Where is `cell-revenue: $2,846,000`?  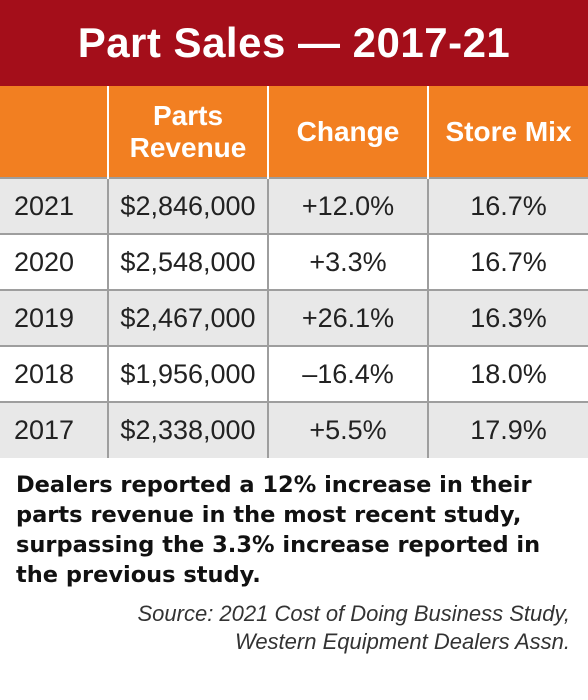
cell-revenue: $2,846,000 is located at coordinates (187, 205).